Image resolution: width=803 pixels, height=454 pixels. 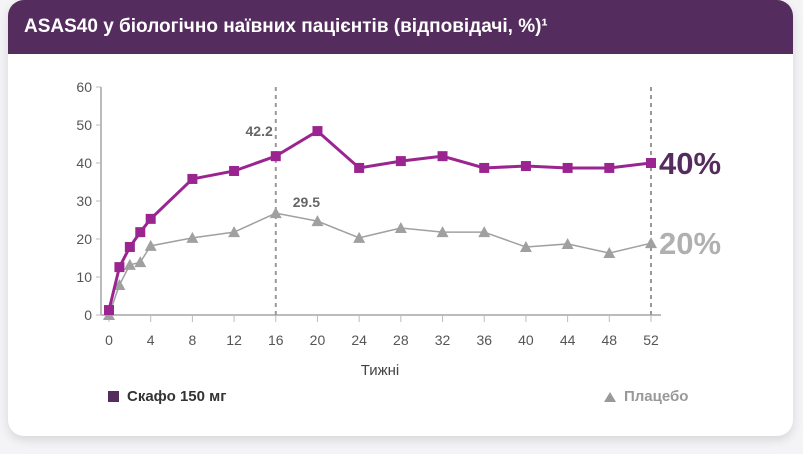 I want to click on y-tick-label: 50, so click(x=84, y=125).